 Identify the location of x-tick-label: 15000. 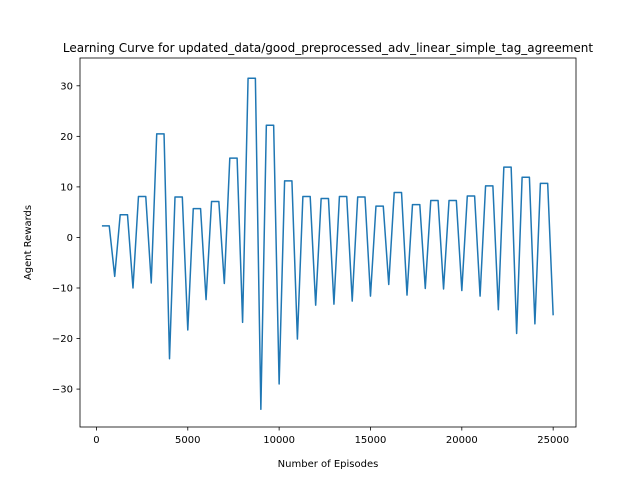
(371, 440).